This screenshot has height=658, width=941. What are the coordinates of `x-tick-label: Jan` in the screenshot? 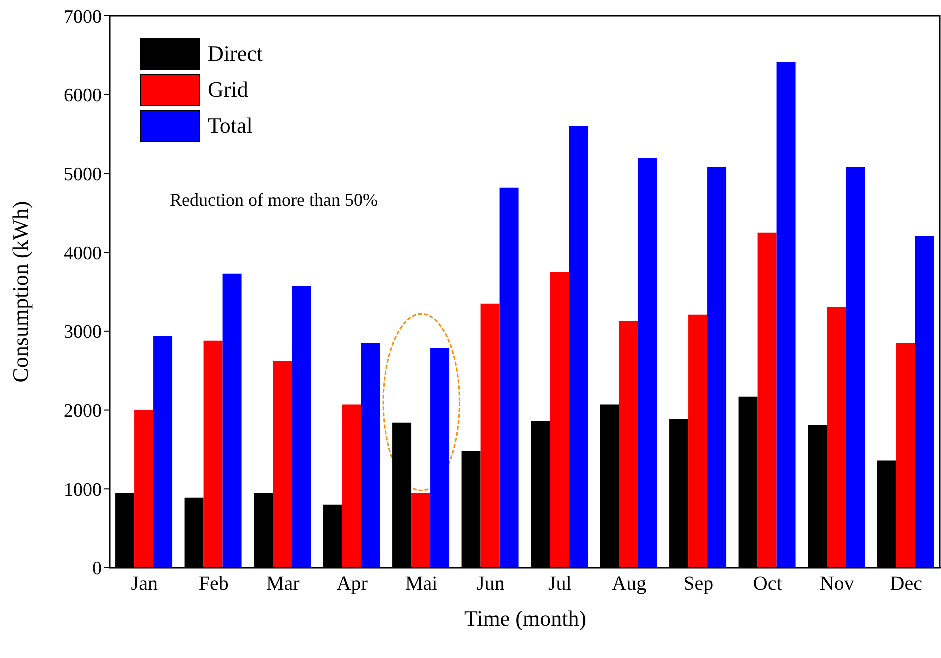 It's located at (144, 584).